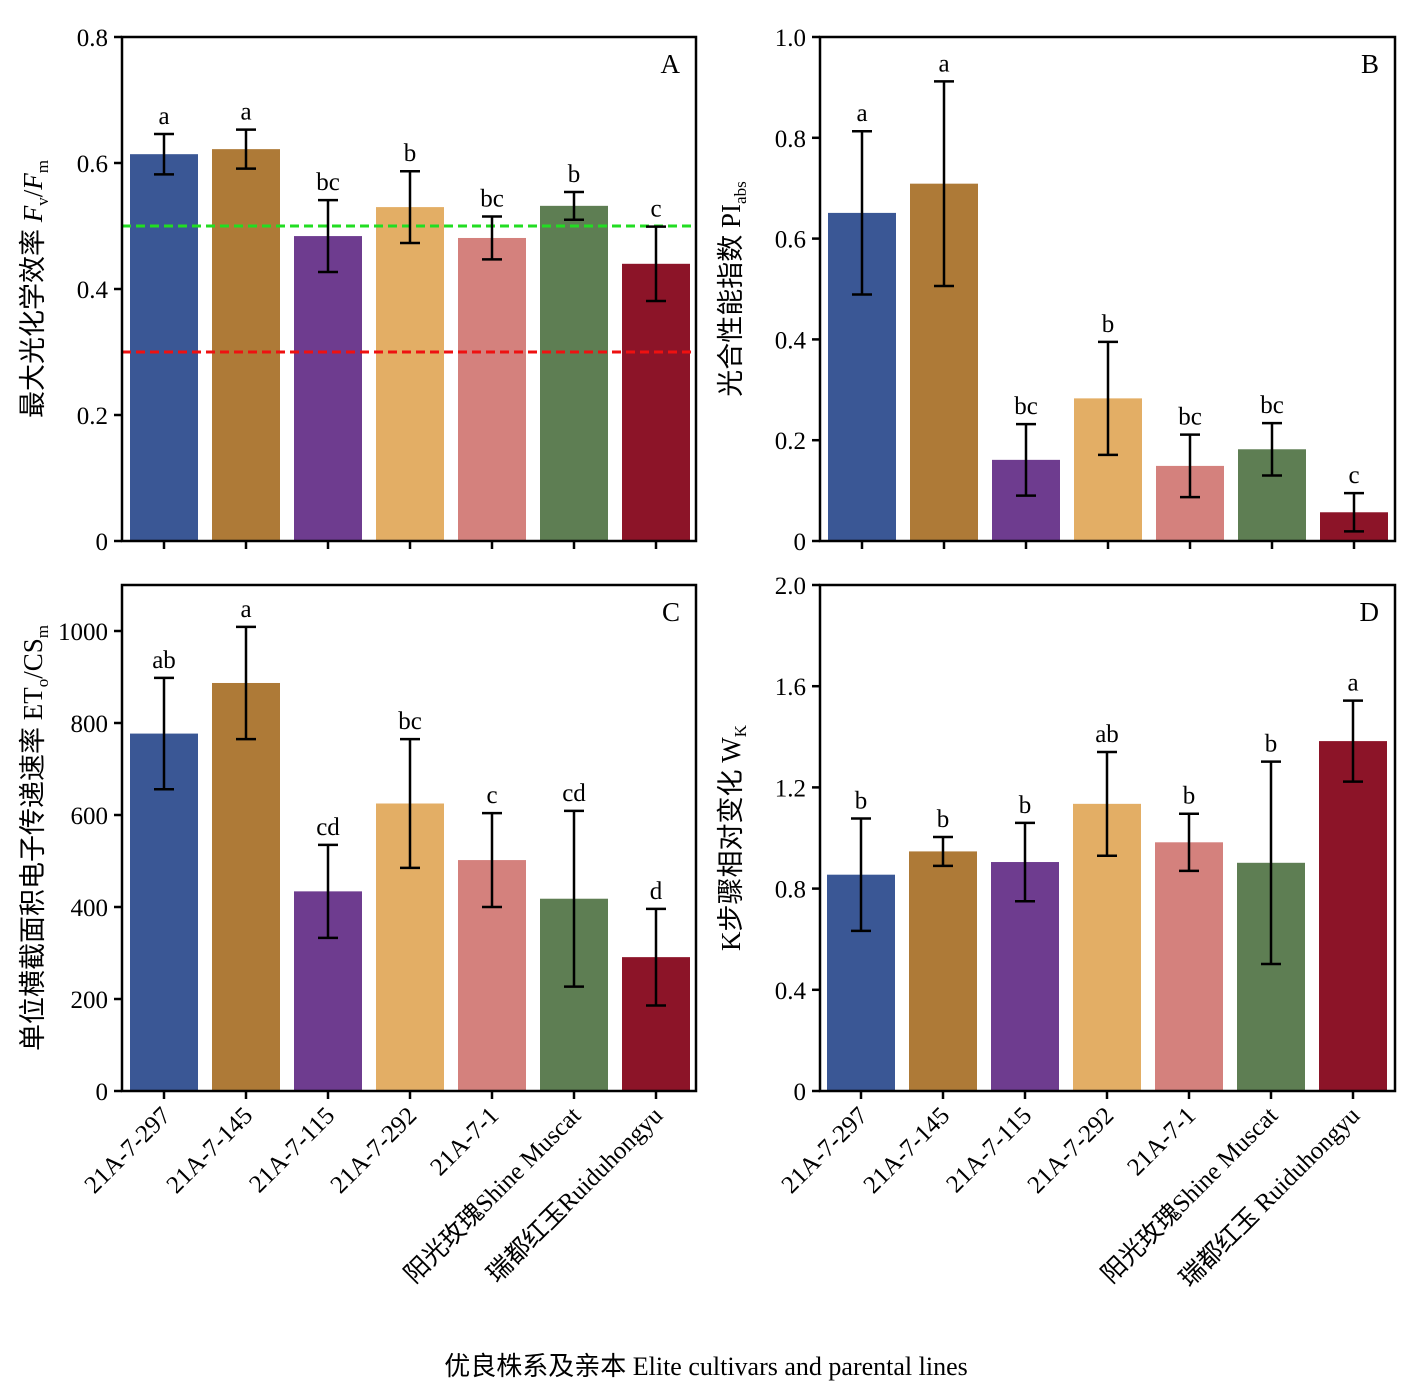 The height and width of the screenshot is (1399, 1412). Describe the element at coordinates (733, 288) in the screenshot. I see `y-axis-title: 光合性能指数 PIabs` at that location.